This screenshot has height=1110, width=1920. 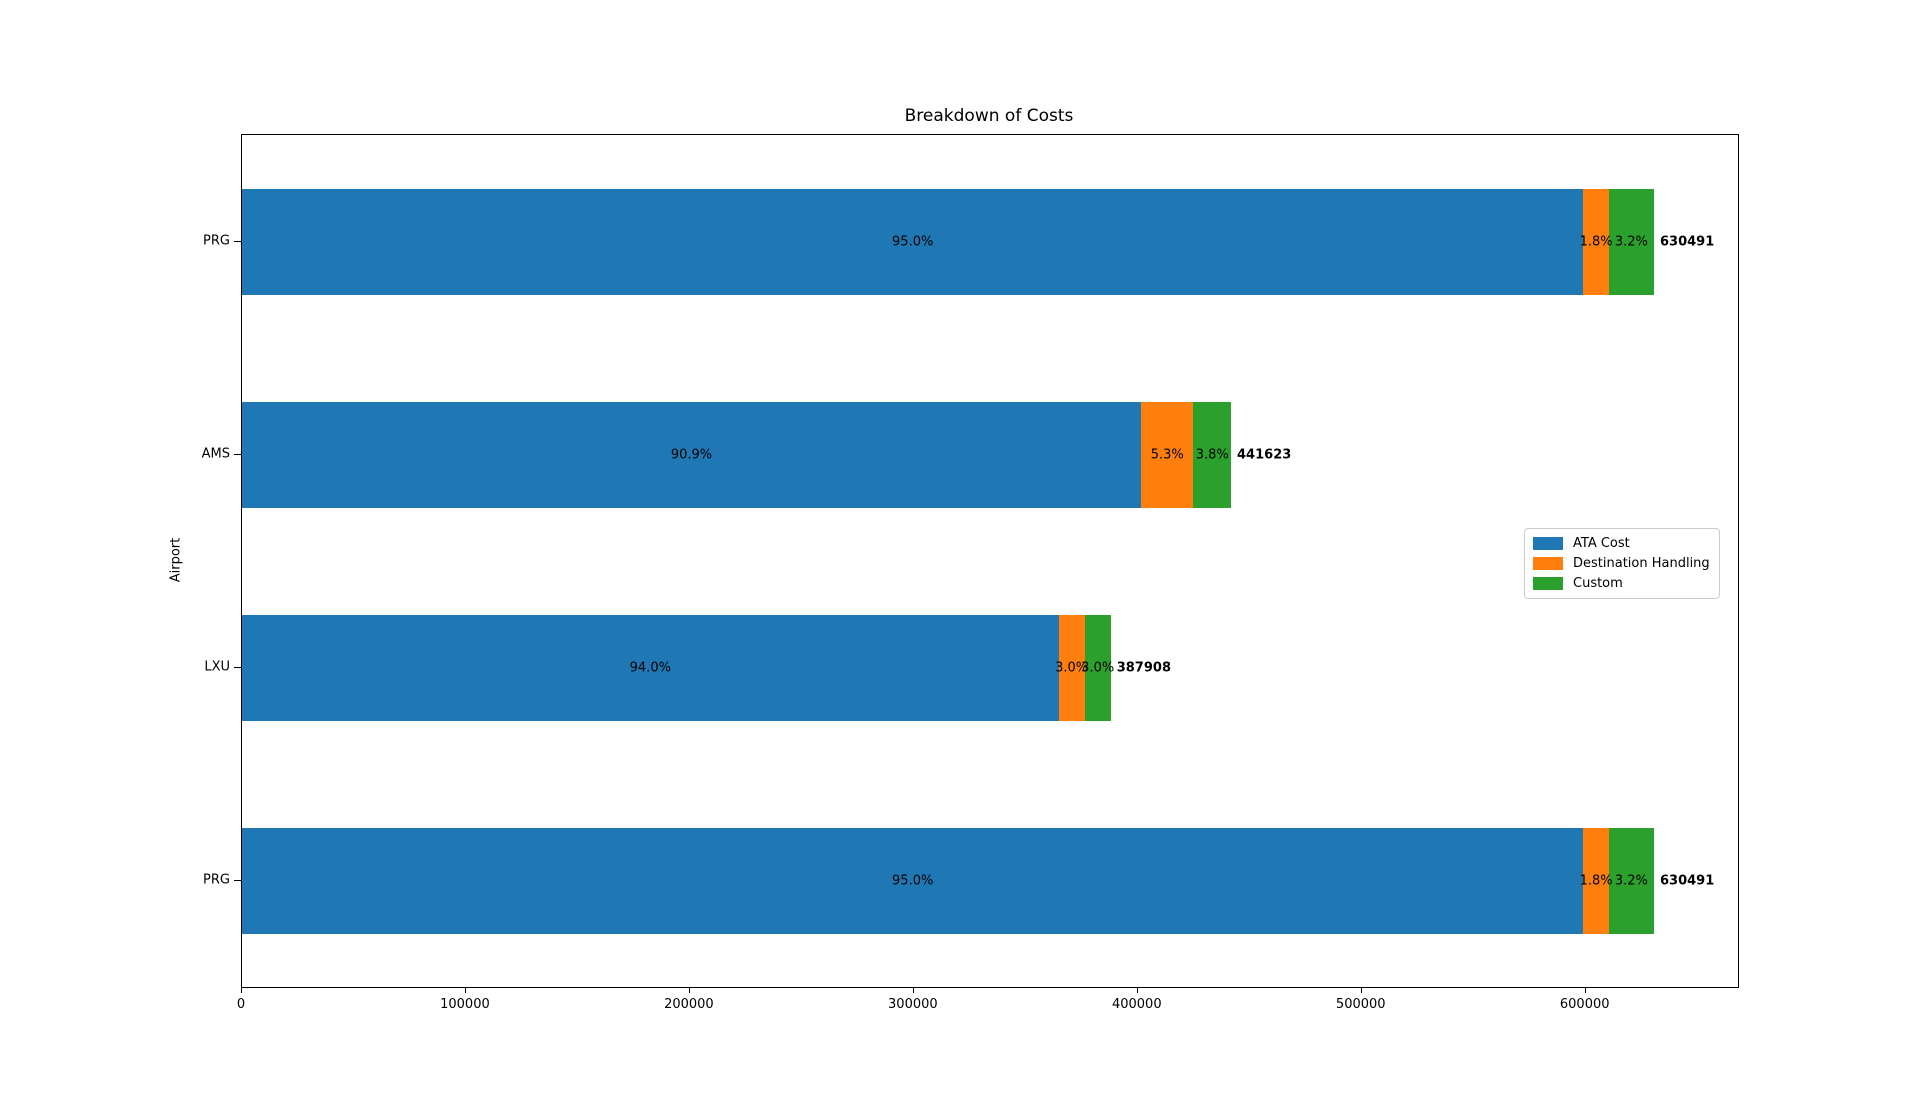 What do you see at coordinates (1143, 667) in the screenshot?
I see `bar-total-label: 387908` at bounding box center [1143, 667].